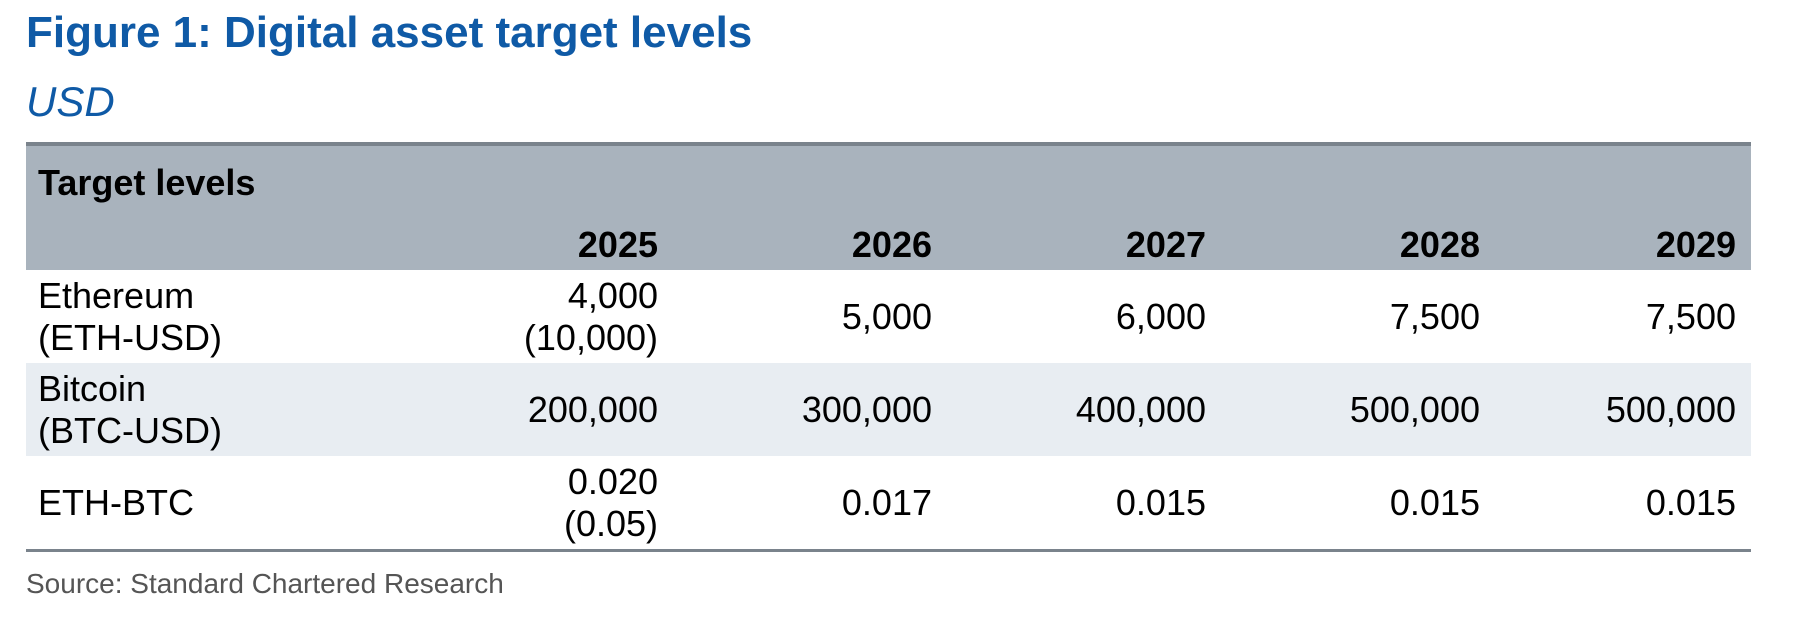  Describe the element at coordinates (1414, 409) in the screenshot. I see `cell-2028: 500,000` at that location.